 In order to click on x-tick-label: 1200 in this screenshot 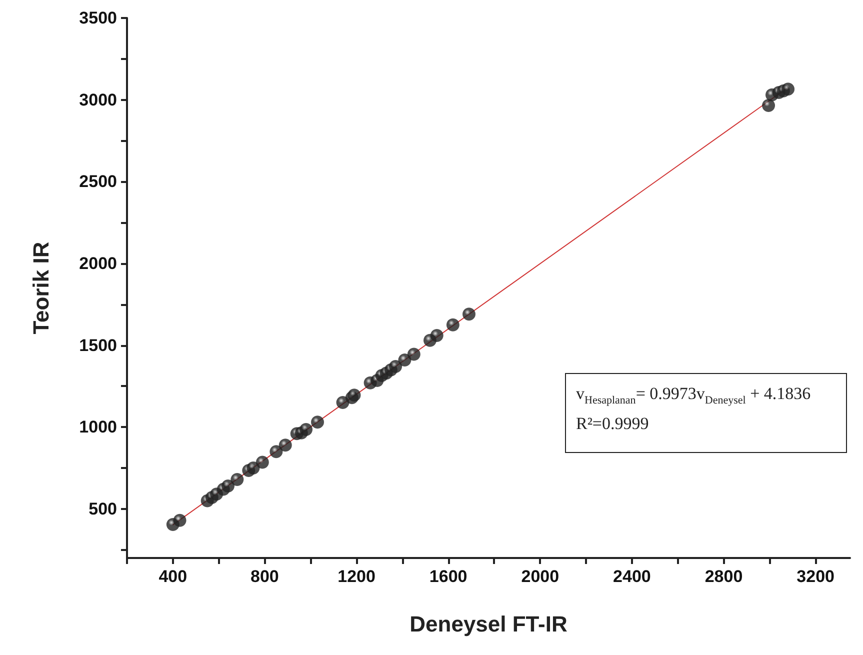, I will do `click(357, 576)`.